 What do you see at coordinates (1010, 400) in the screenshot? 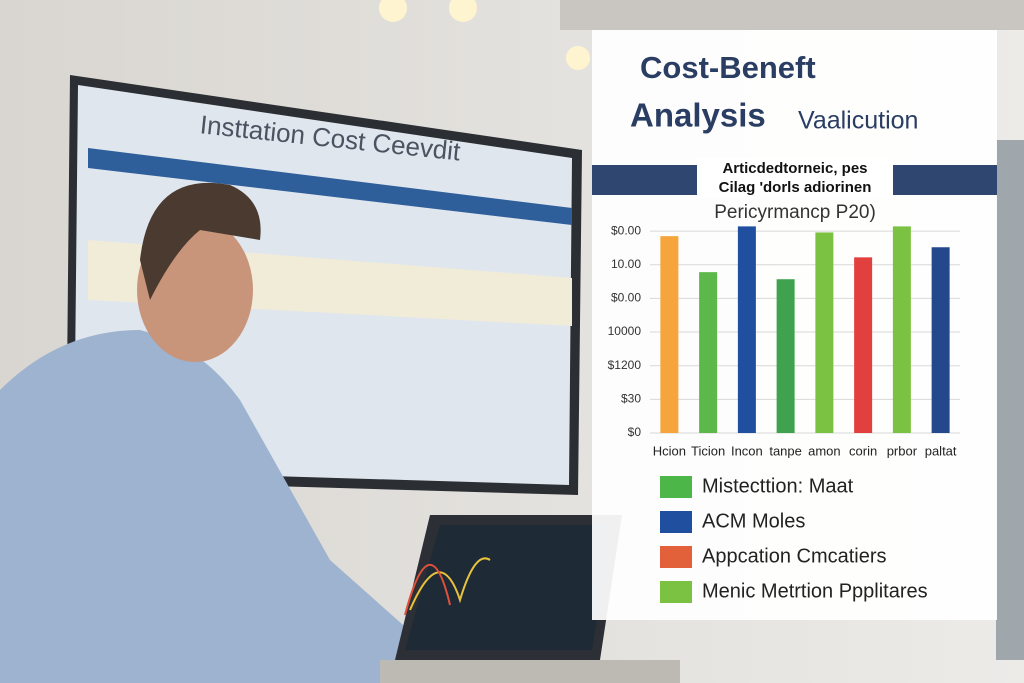
I see `window` at bounding box center [1010, 400].